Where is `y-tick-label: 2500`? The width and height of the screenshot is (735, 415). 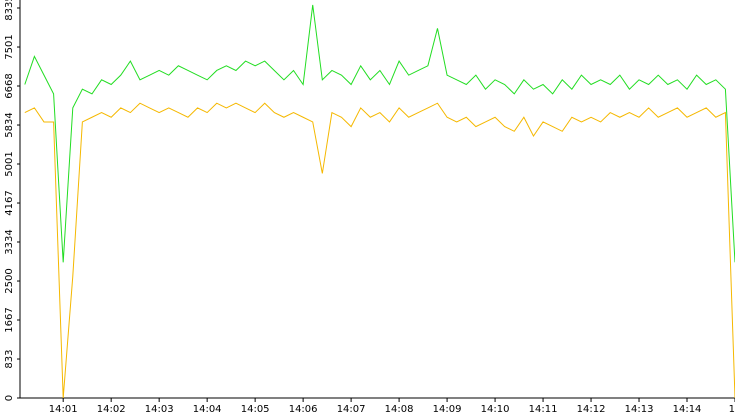 y-tick-label: 2500 is located at coordinates (9, 280).